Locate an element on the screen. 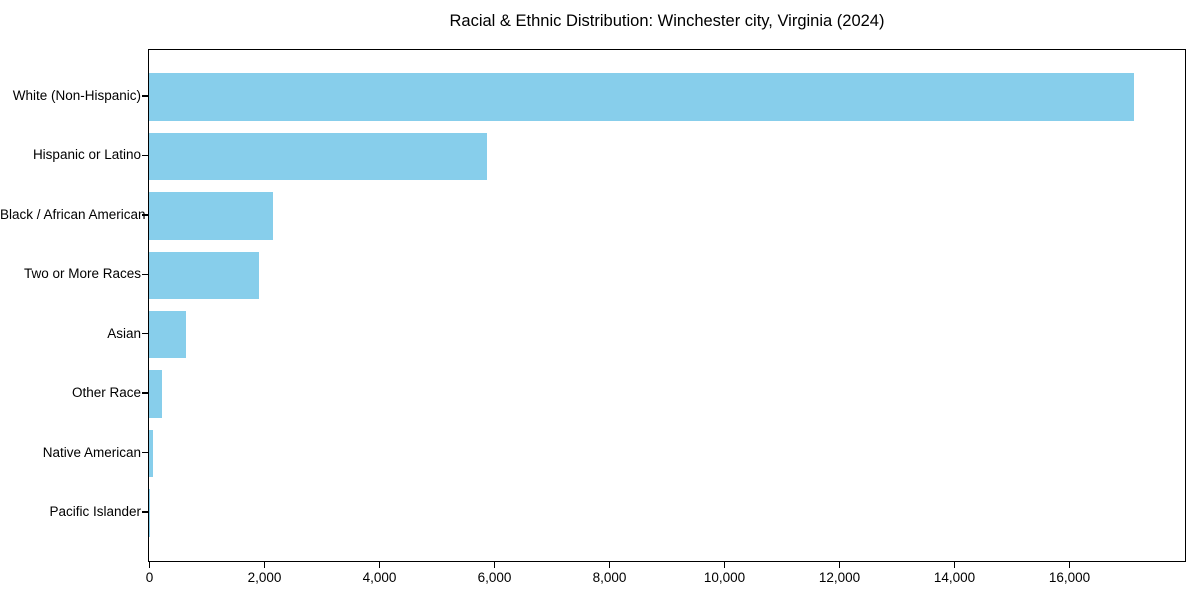 The height and width of the screenshot is (600, 1200). y-tick-label: Black / African American is located at coordinates (73, 214).